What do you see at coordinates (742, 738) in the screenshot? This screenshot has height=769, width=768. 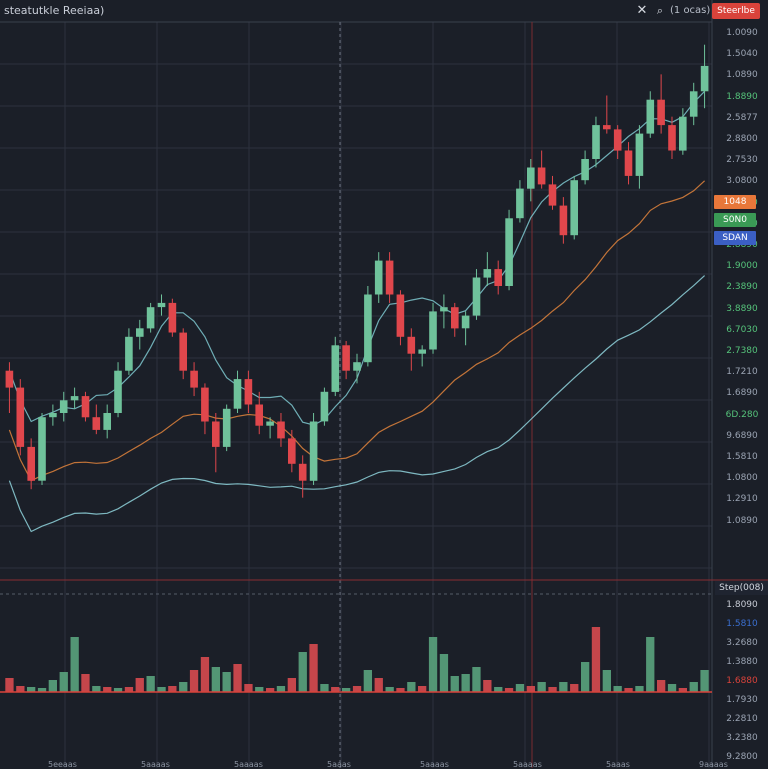 I see `volume-tick-label: 3.2380` at bounding box center [742, 738].